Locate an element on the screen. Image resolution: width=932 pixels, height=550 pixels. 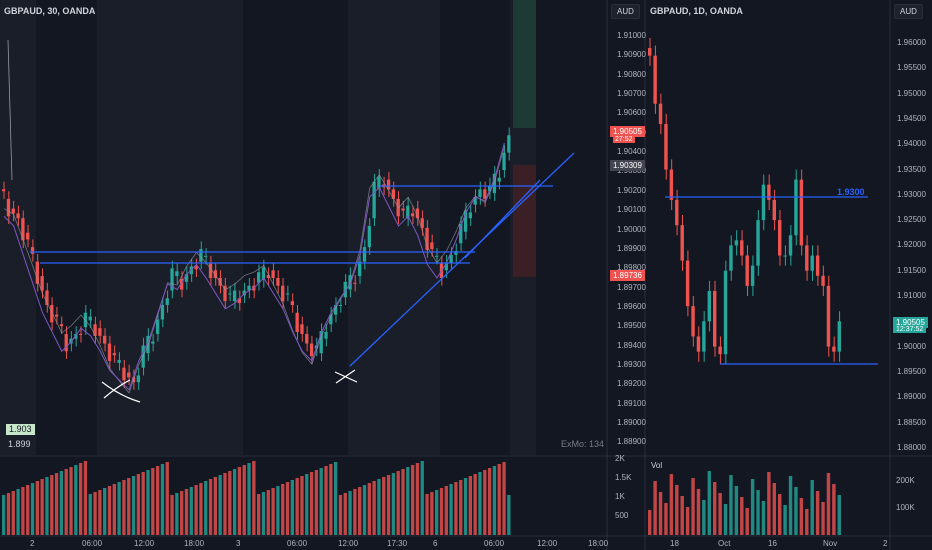
left-volume-tick: 500 is located at coordinates (622, 515).